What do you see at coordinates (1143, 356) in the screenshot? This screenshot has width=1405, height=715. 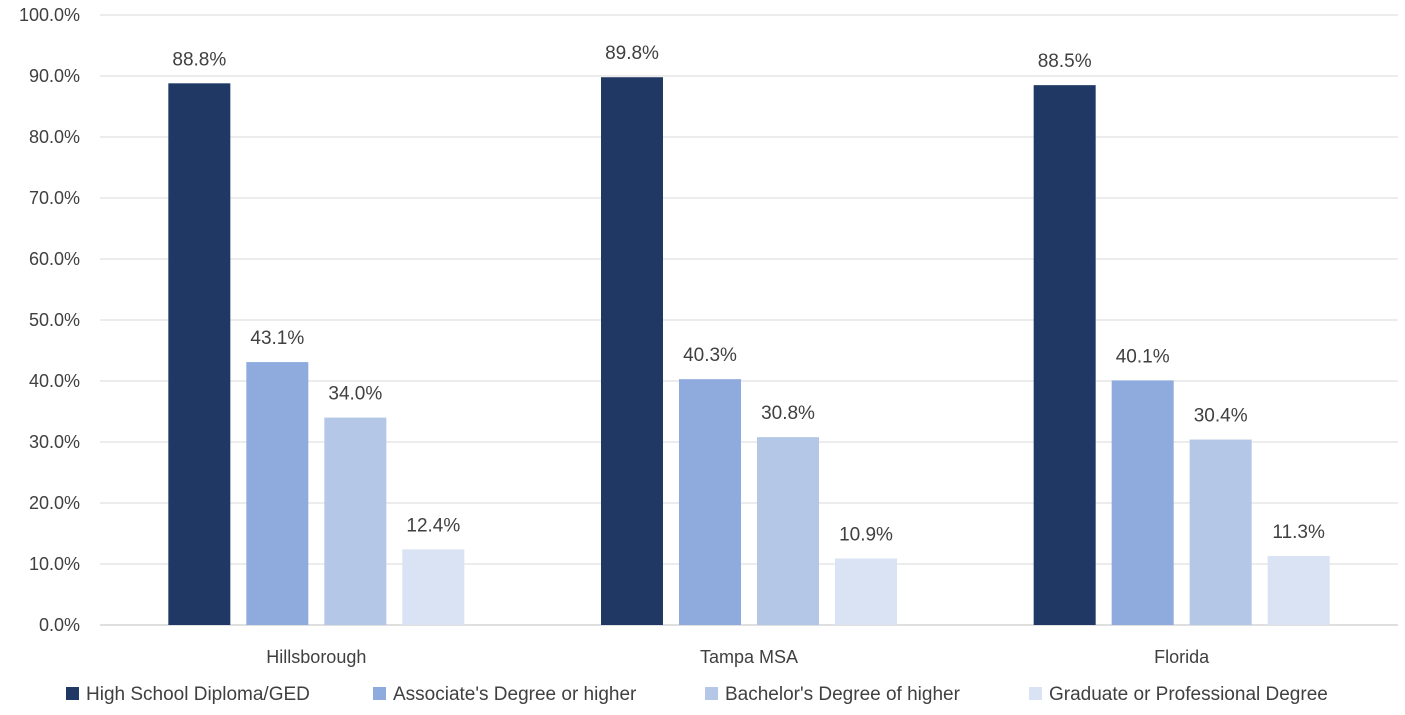 I see `data-label: 40.1%` at bounding box center [1143, 356].